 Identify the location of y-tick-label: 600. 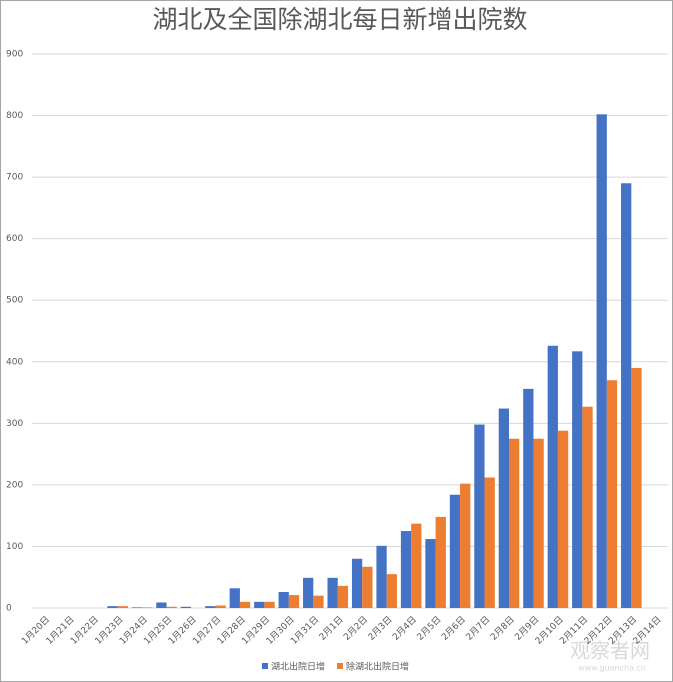
(14, 239).